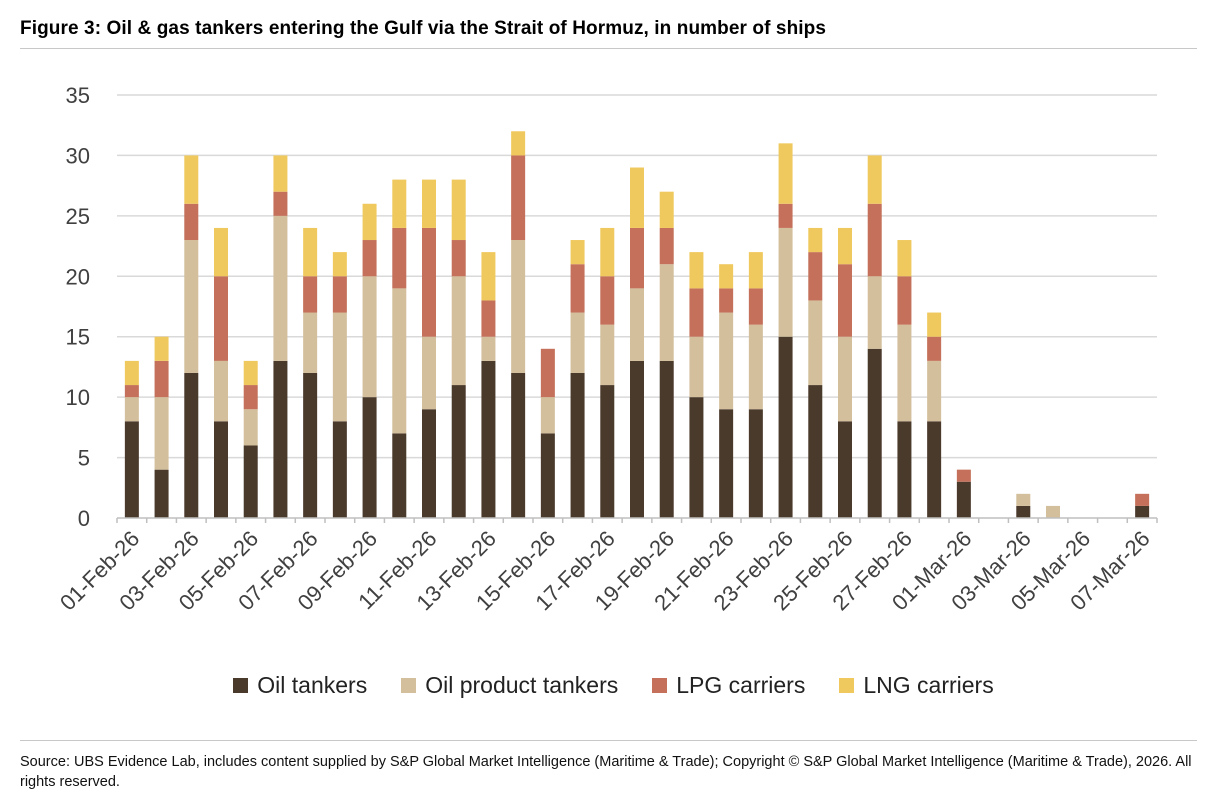 The height and width of the screenshot is (800, 1227). What do you see at coordinates (637, 520) in the screenshot?
I see `x-axis` at bounding box center [637, 520].